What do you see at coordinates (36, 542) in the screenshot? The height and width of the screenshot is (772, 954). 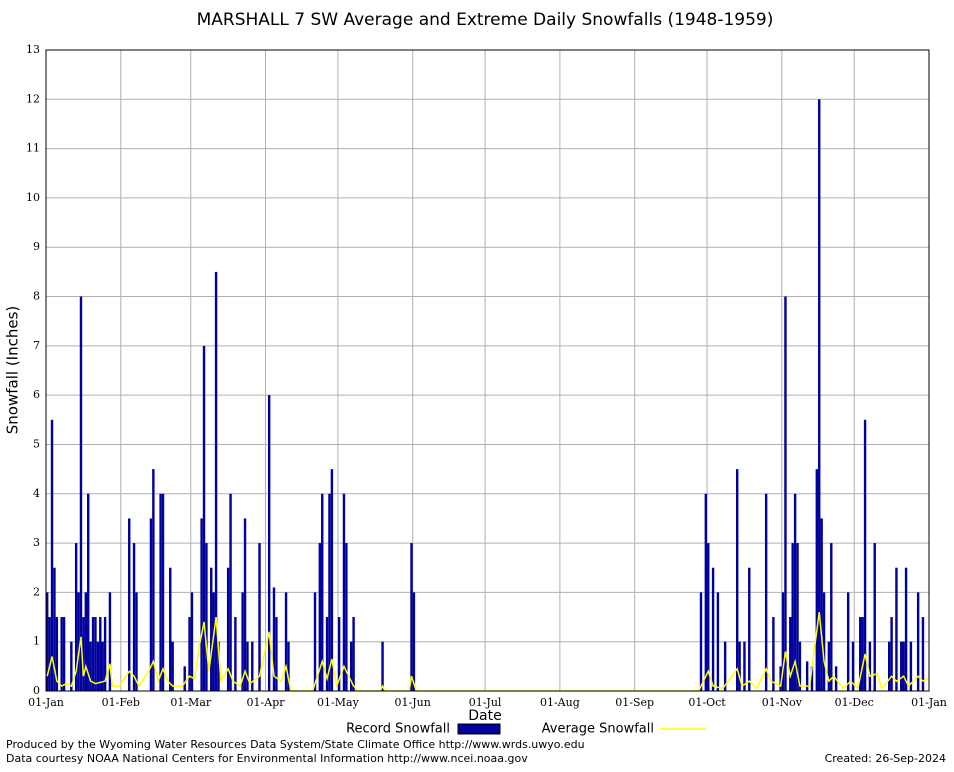 I see `y-tick-label: 3` at bounding box center [36, 542].